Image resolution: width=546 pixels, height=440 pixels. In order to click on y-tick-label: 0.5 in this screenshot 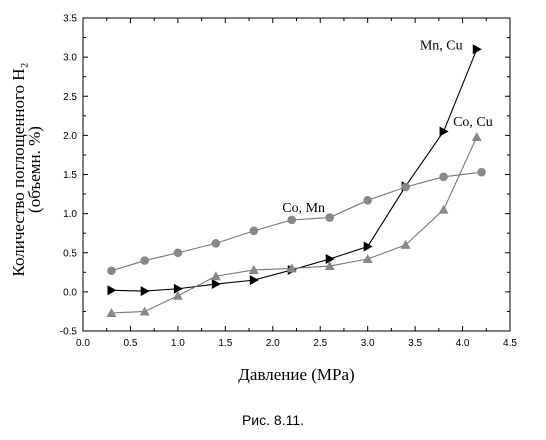, I will do `click(70, 253)`.